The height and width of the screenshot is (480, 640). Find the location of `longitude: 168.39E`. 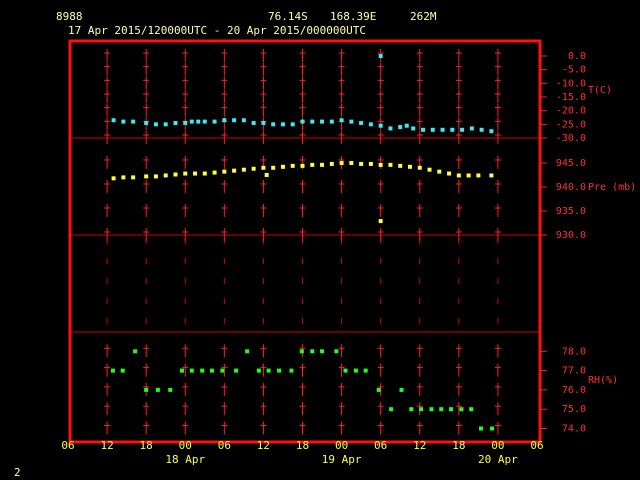

longitude: 168.39E is located at coordinates (353, 16).